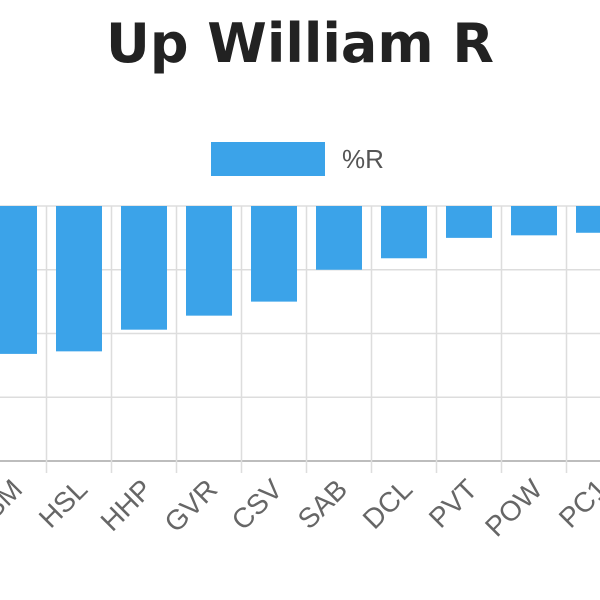 This screenshot has width=600, height=600. I want to click on x-tick-label: GVR, so click(190, 505).